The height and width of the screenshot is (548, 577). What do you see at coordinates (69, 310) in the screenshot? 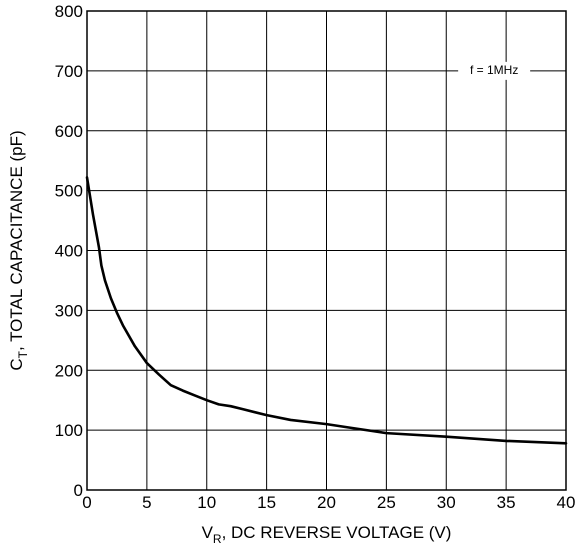
I see `y-tick-label: 300` at bounding box center [69, 310].